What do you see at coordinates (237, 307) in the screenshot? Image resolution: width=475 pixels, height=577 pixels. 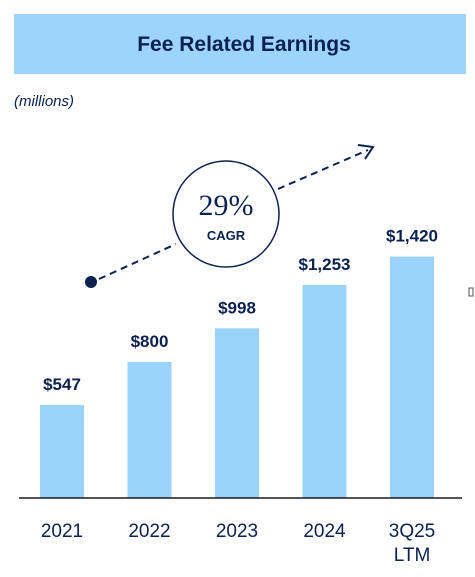 I see `data-label-2: $998` at bounding box center [237, 307].